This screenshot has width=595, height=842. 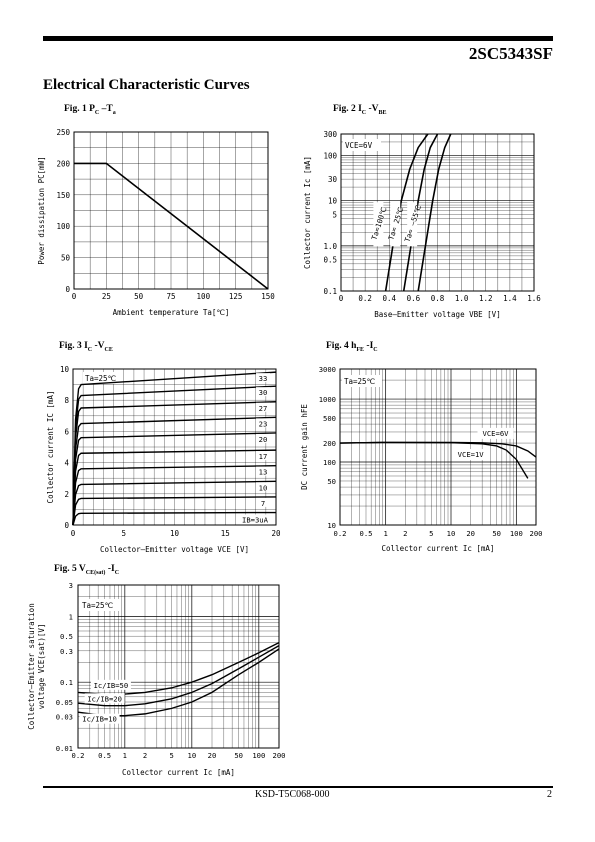 What do you see at coordinates (438, 298) in the screenshot?
I see `fig2-xtick-label: 0.8` at bounding box center [438, 298].